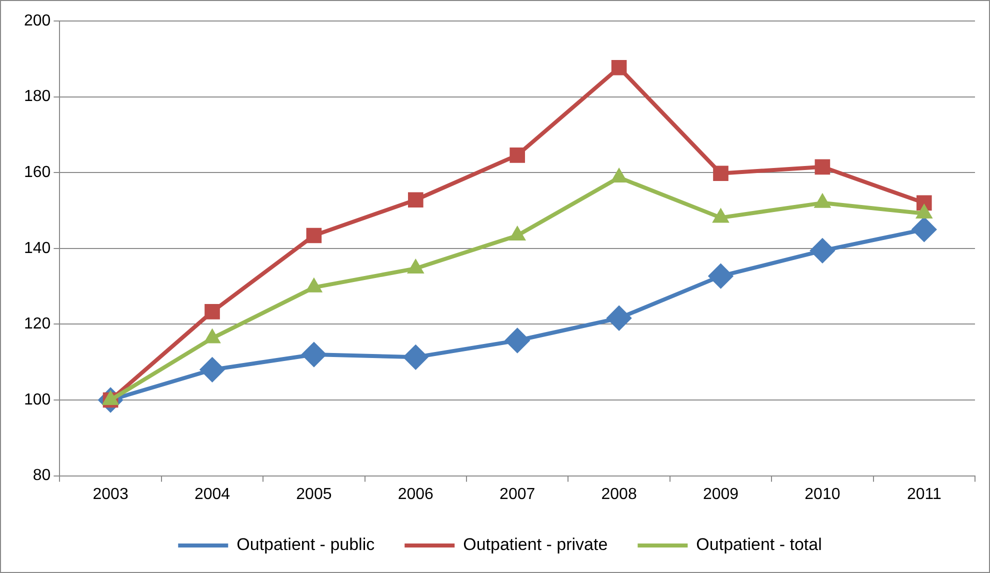 The height and width of the screenshot is (573, 990). I want to click on y-tick-label: 180, so click(37, 97).